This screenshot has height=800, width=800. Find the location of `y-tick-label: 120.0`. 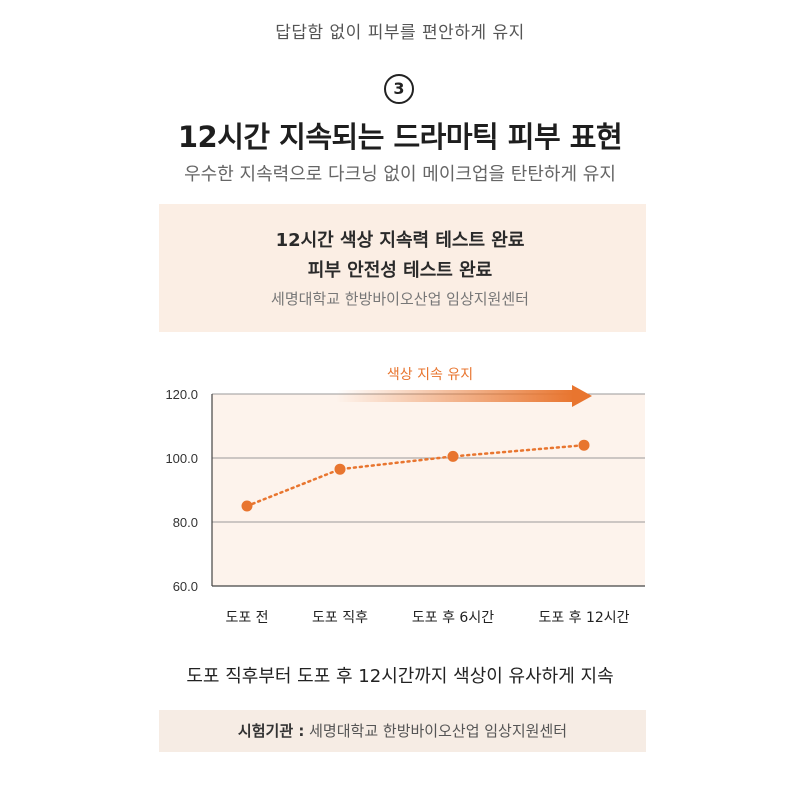

y-tick-label: 120.0 is located at coordinates (181, 394).